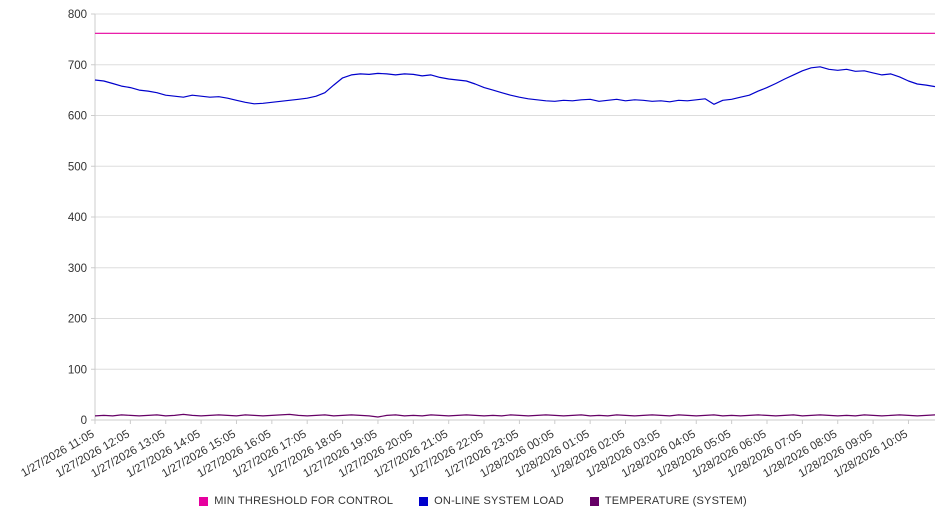 The height and width of the screenshot is (526, 946). What do you see at coordinates (515, 415) in the screenshot?
I see `series-line-temperature-system-` at bounding box center [515, 415].